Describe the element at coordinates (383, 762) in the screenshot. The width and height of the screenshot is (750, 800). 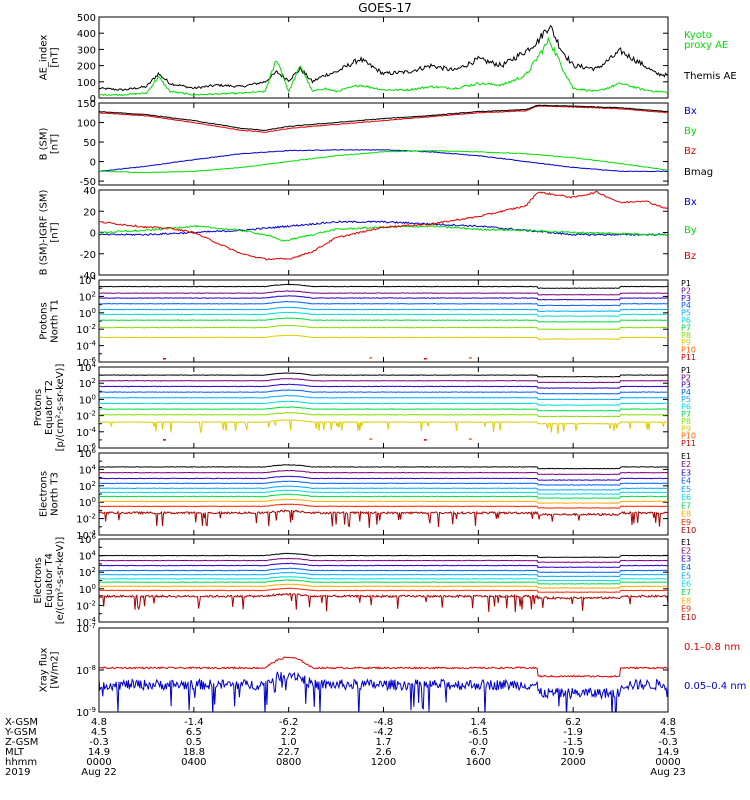
I see `x-row-value: 1200` at that location.